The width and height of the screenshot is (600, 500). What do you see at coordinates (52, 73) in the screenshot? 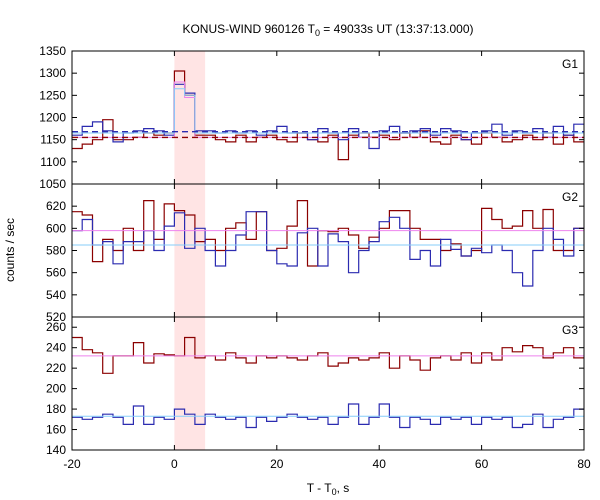
I see `y-tick-label: 1300` at bounding box center [52, 73].